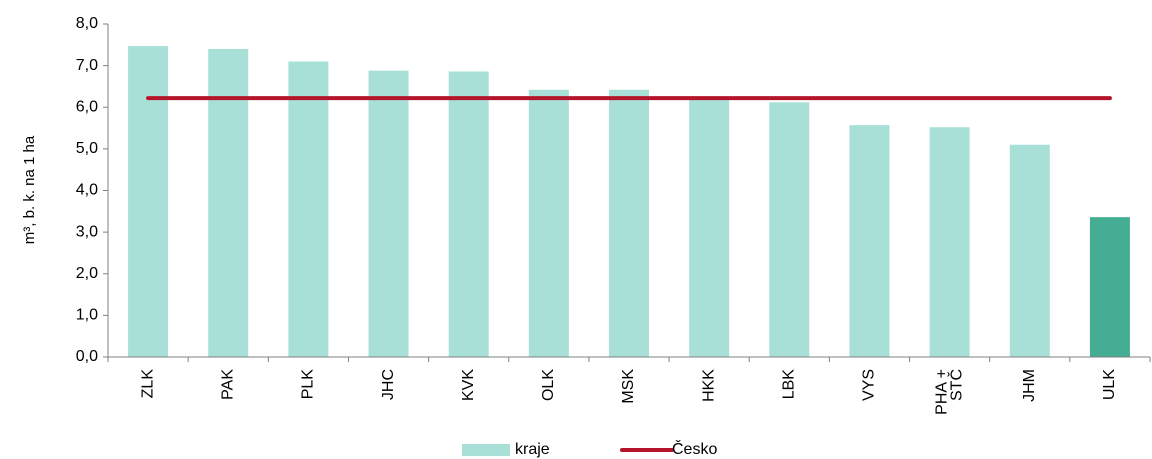 This screenshot has width=1152, height=459. What do you see at coordinates (628, 386) in the screenshot?
I see `x-tick-label: MSK` at bounding box center [628, 386].